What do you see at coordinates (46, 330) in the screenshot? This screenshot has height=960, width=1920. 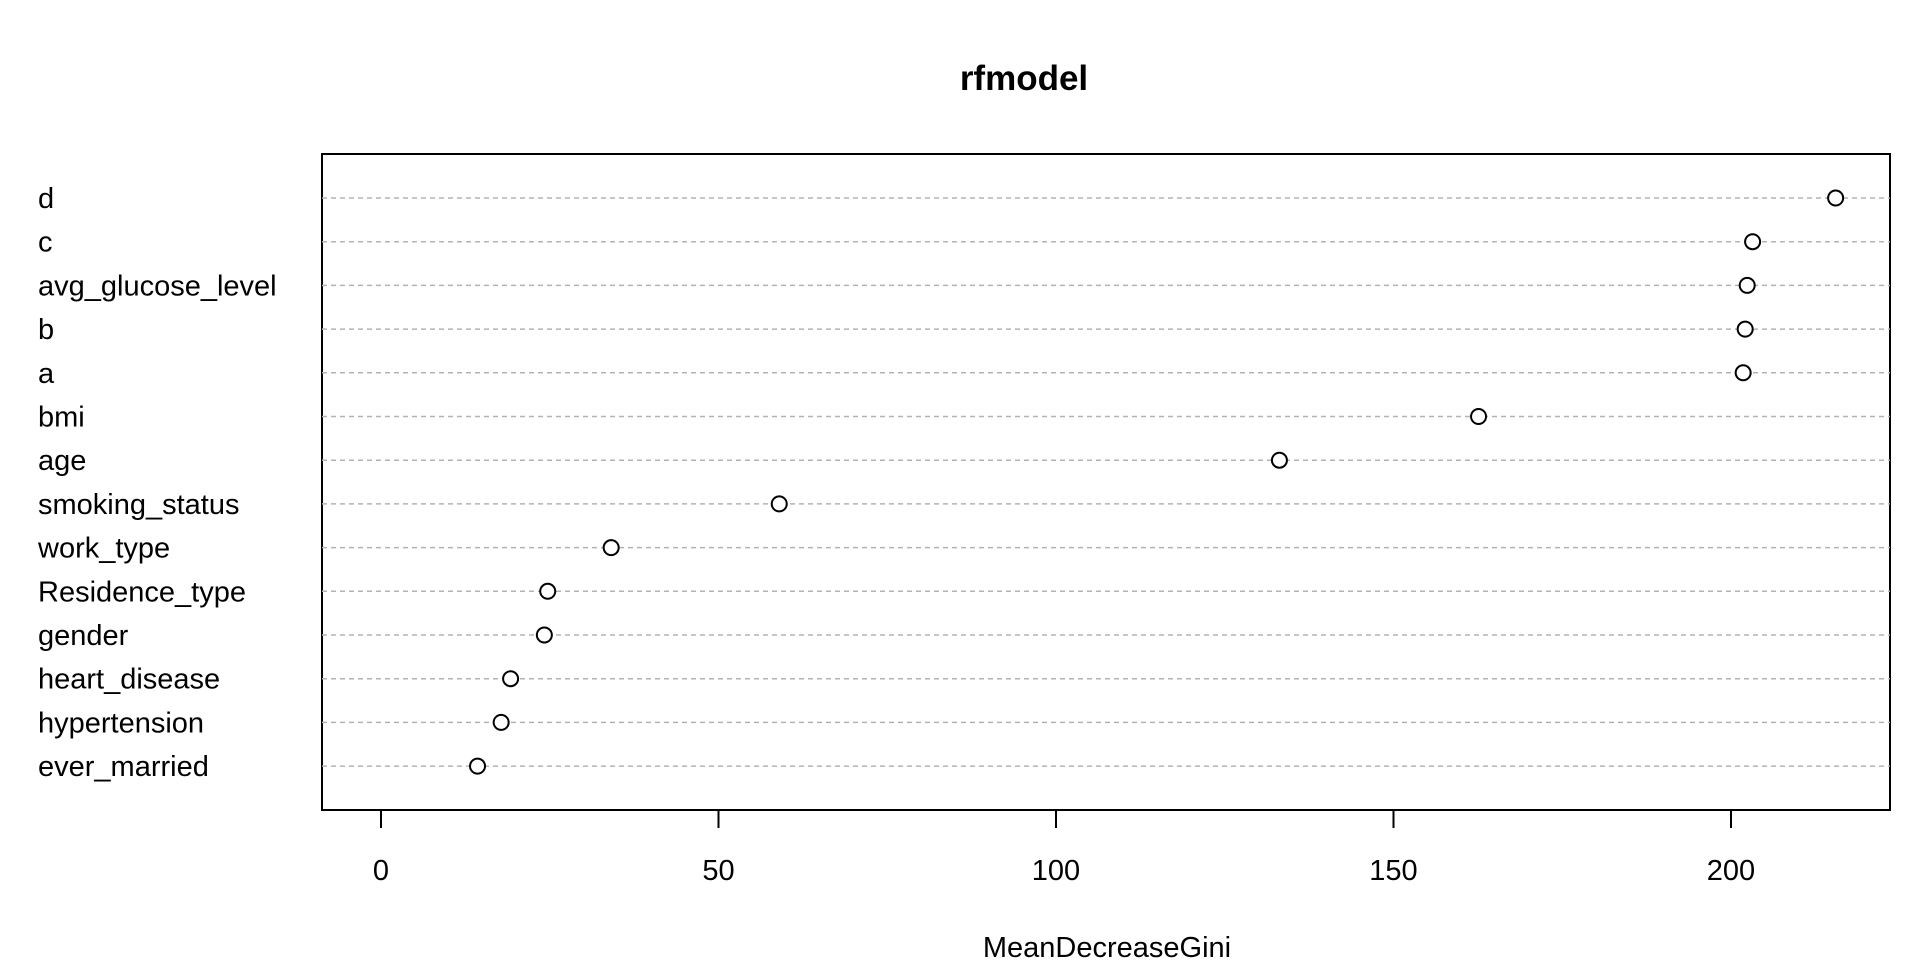 I see `category-label: b` at bounding box center [46, 330].